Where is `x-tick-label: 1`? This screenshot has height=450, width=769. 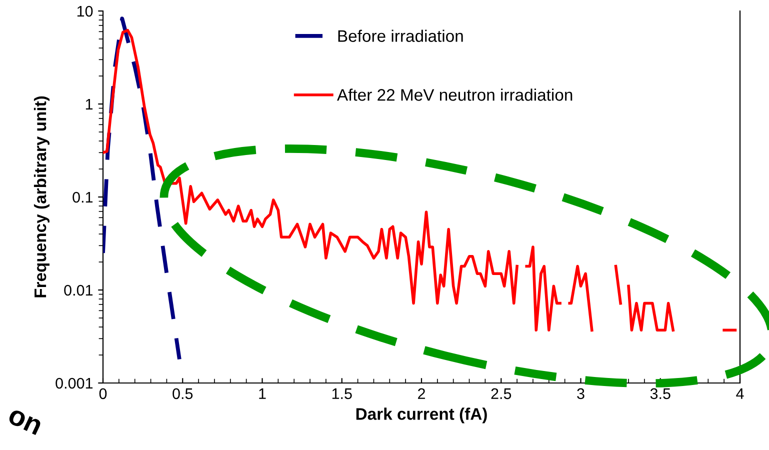
x-tick-label: 1 is located at coordinates (262, 393).